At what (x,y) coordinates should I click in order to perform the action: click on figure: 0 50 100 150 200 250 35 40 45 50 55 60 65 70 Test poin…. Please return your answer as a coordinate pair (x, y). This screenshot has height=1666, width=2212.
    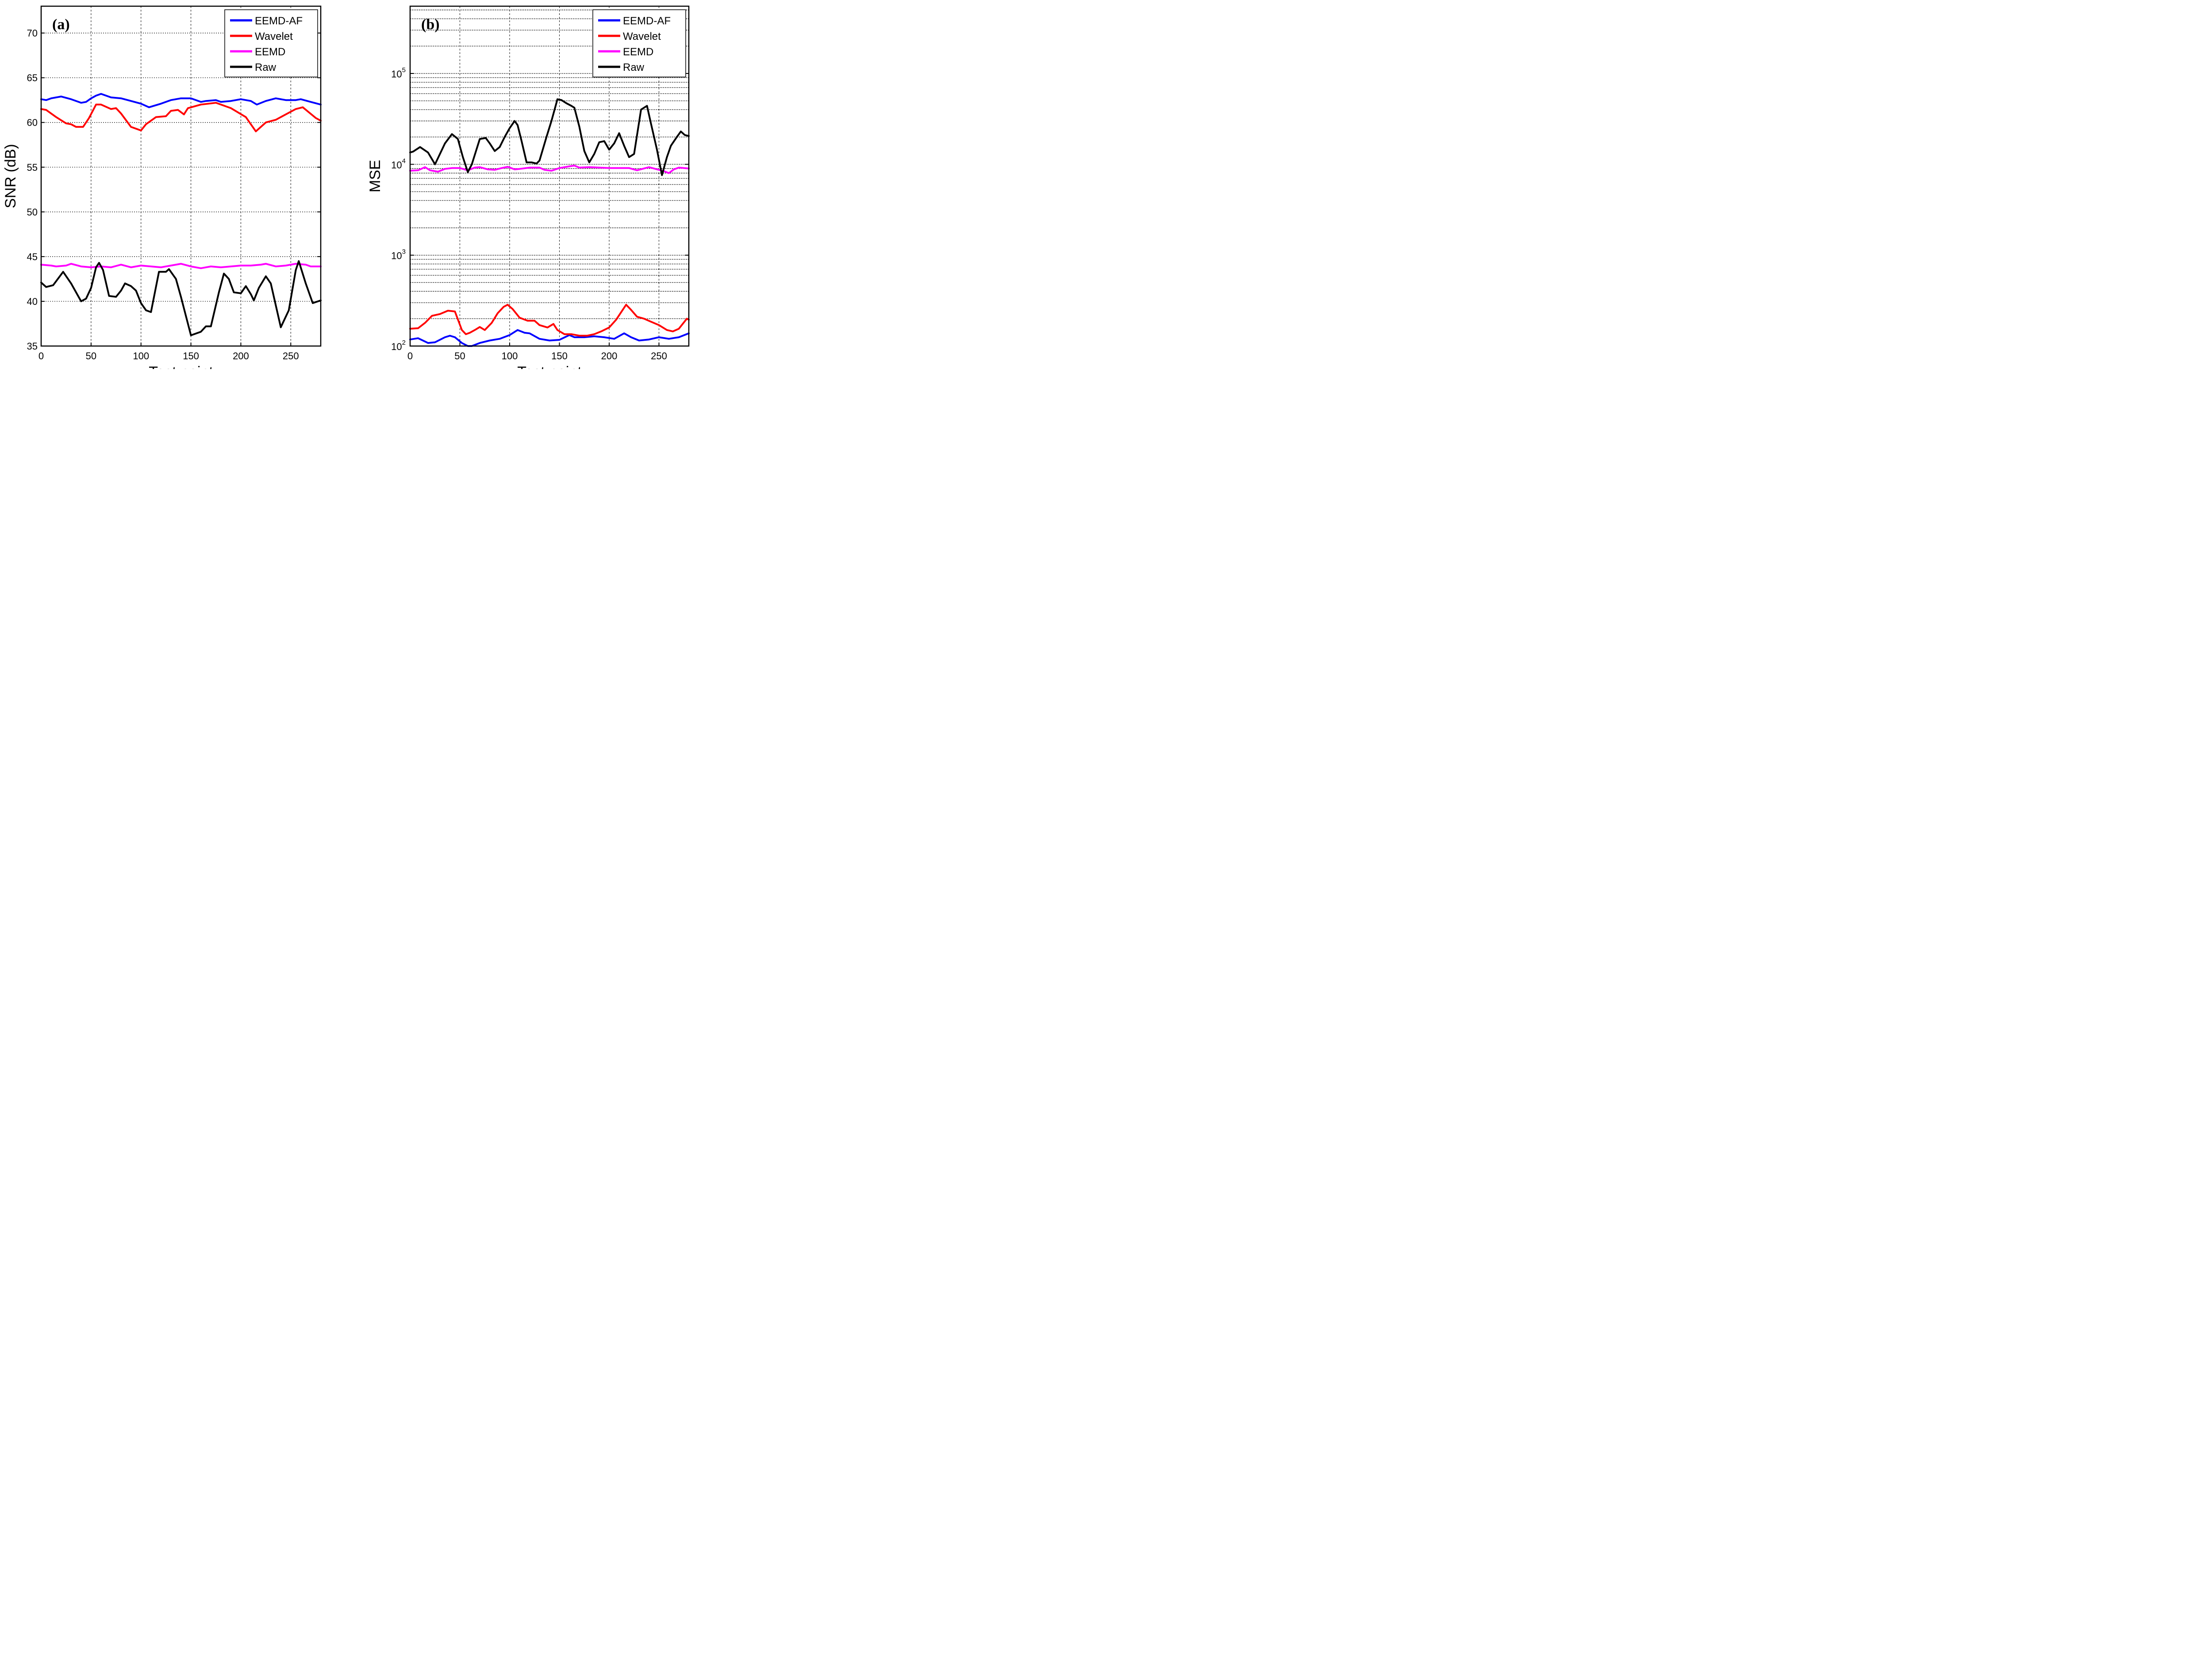
    Looking at the image, I should click on (346, 187).